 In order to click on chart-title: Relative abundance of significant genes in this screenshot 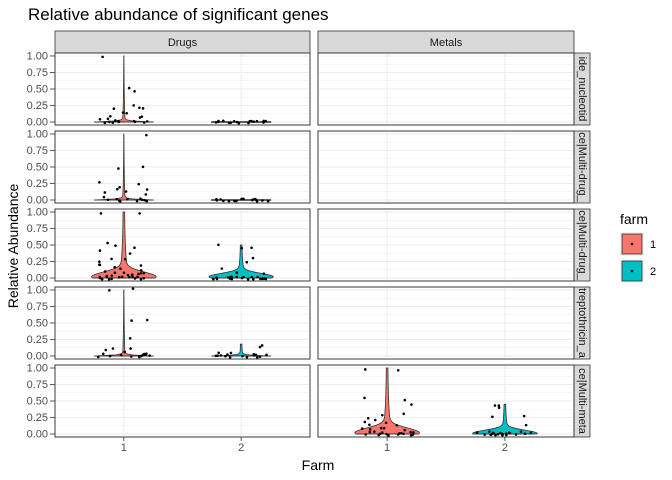, I will do `click(178, 14)`.